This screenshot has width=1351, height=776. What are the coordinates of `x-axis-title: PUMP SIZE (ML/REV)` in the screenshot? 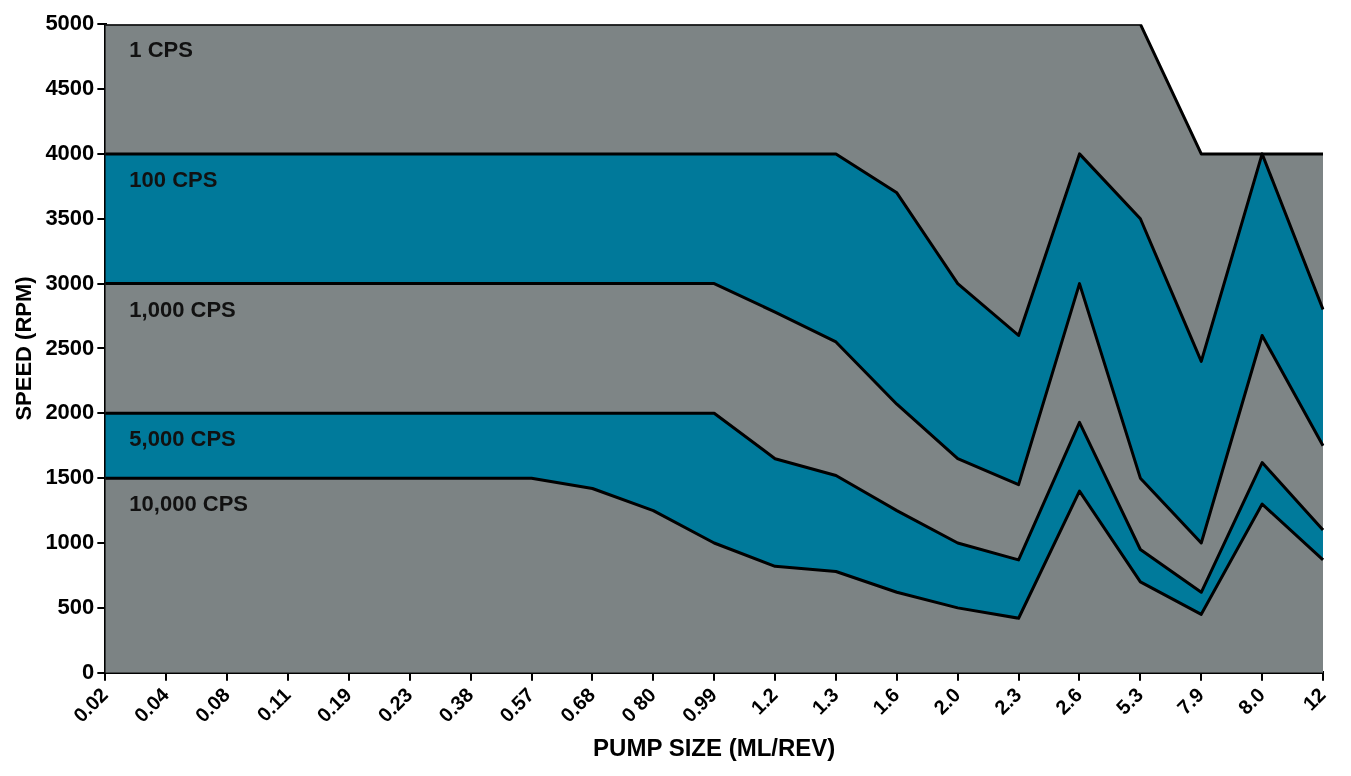 It's located at (714, 748).